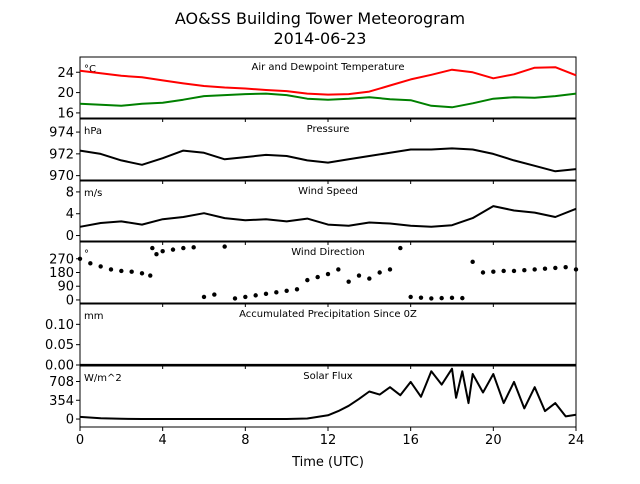  I want to click on panel-3: 0 4 8 m/s Wind Speed, so click(321, 212).